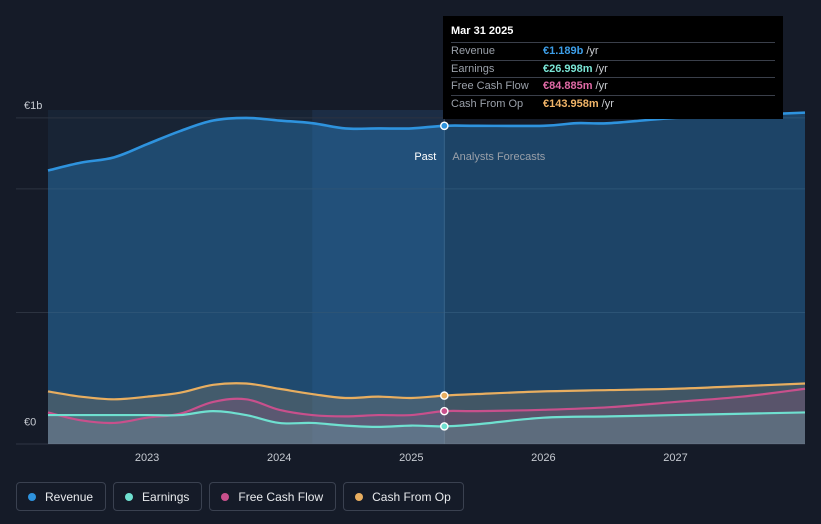 The image size is (821, 524). What do you see at coordinates (568, 86) in the screenshot?
I see `tooltip-value: €84.885m` at bounding box center [568, 86].